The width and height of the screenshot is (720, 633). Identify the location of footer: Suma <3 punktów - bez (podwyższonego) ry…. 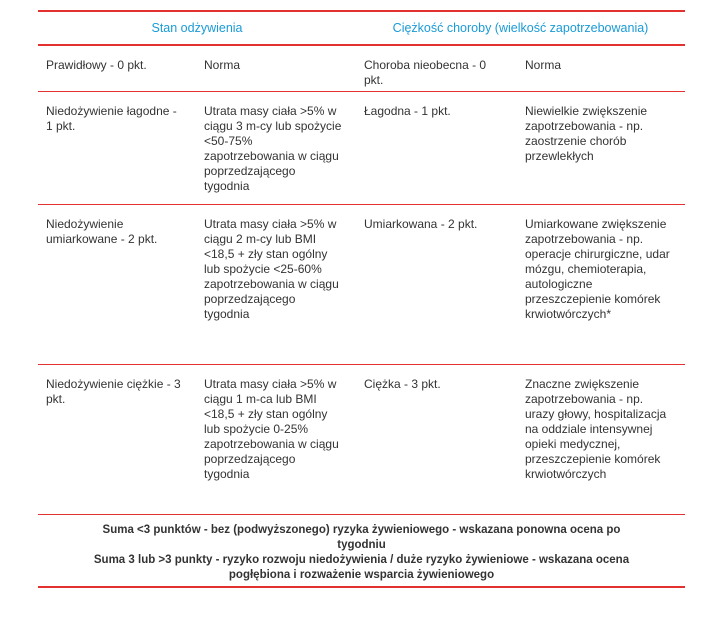
(362, 551).